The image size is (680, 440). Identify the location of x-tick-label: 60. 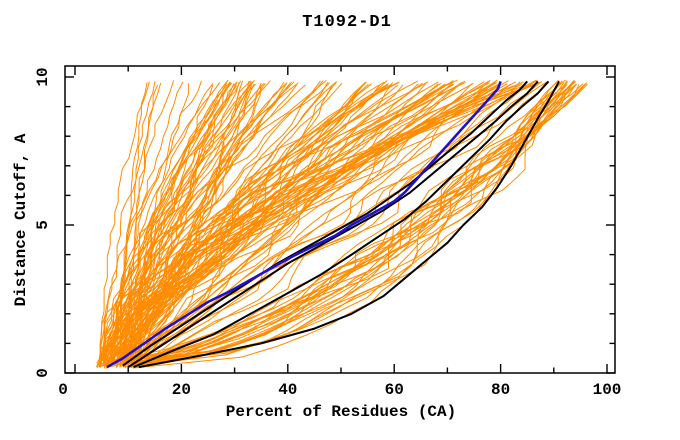
(394, 390).